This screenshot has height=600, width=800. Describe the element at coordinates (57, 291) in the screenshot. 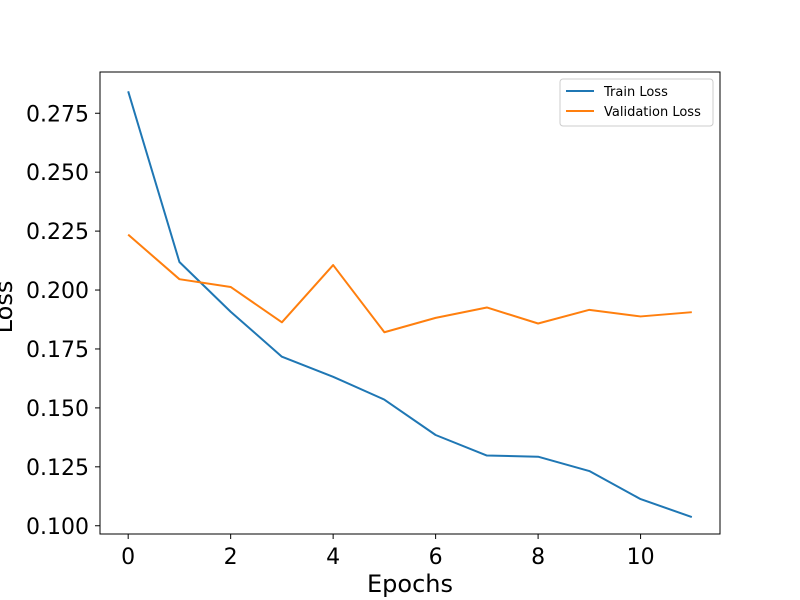

I see `y-tick-label: 0.200` at that location.